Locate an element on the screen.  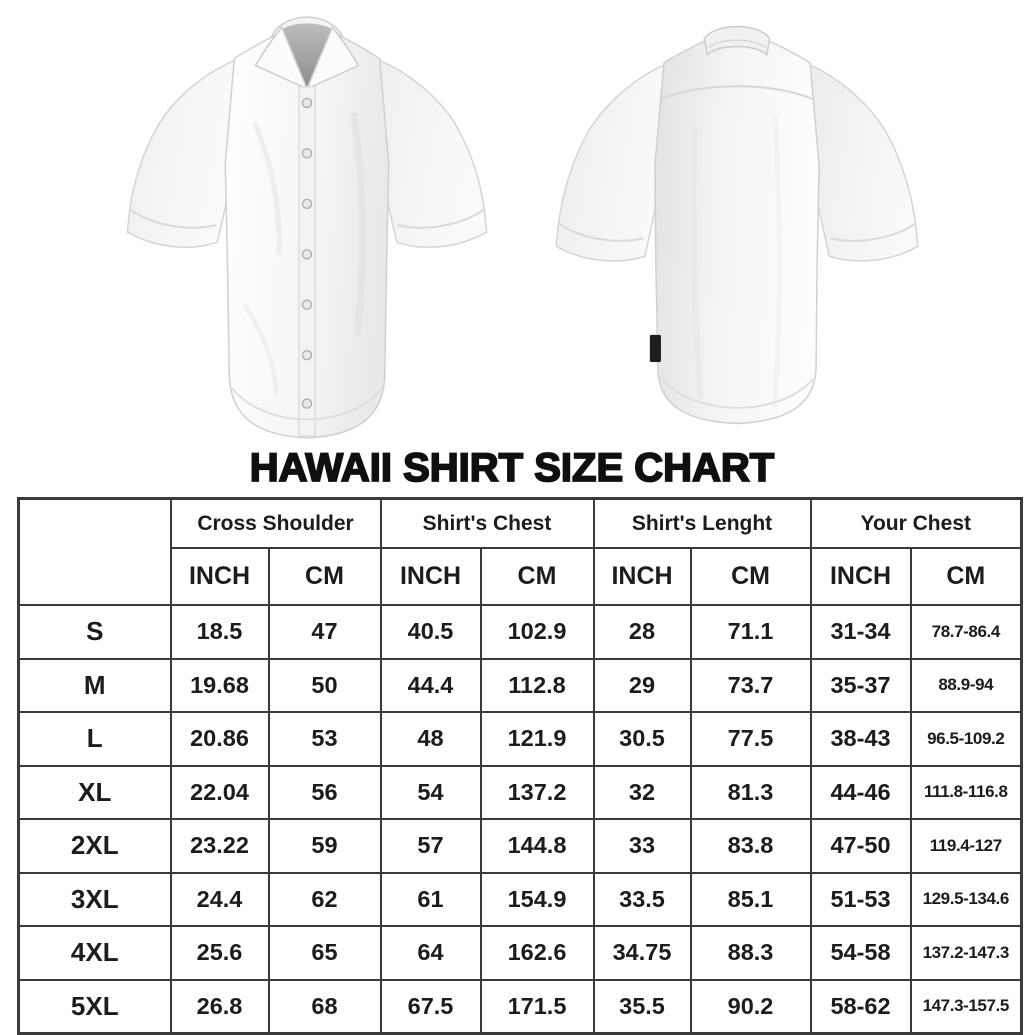
data-cell: 28 is located at coordinates (642, 632).